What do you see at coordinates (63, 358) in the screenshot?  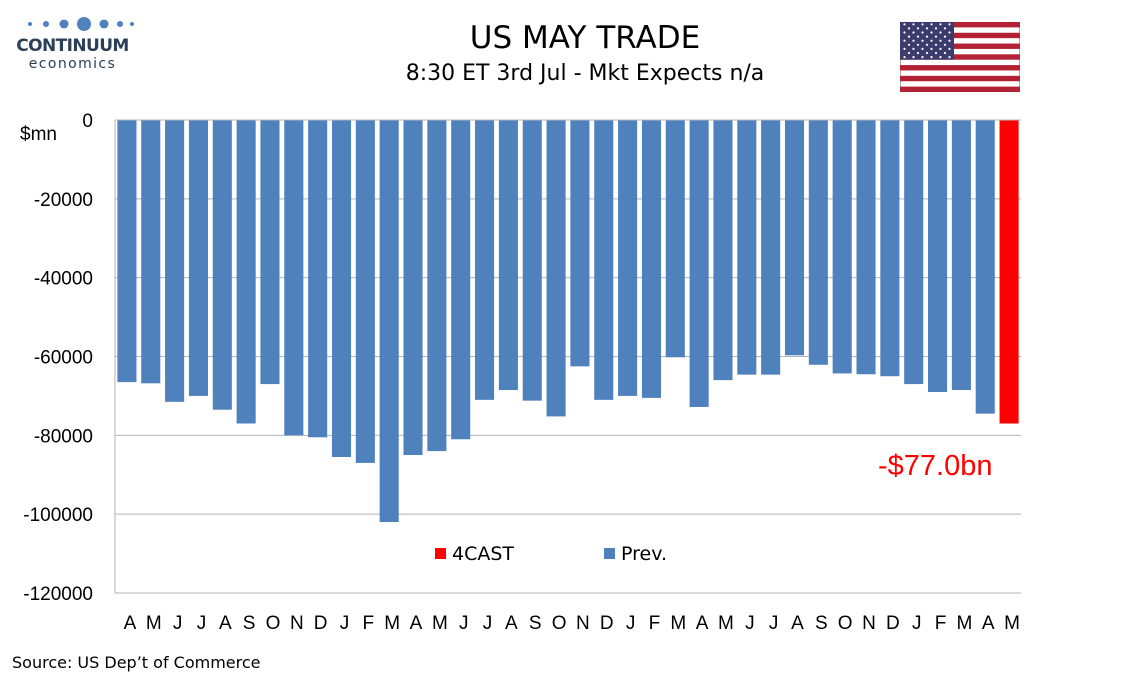 I see `y-tick-label: -60000` at bounding box center [63, 358].